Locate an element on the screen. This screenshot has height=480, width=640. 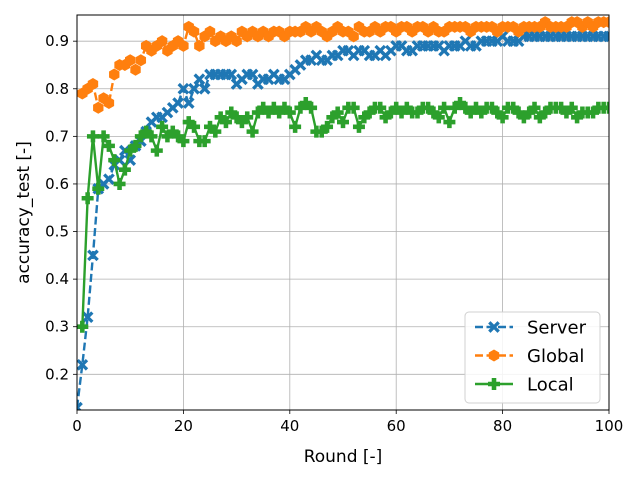
legend-label: Global is located at coordinates (555, 356).